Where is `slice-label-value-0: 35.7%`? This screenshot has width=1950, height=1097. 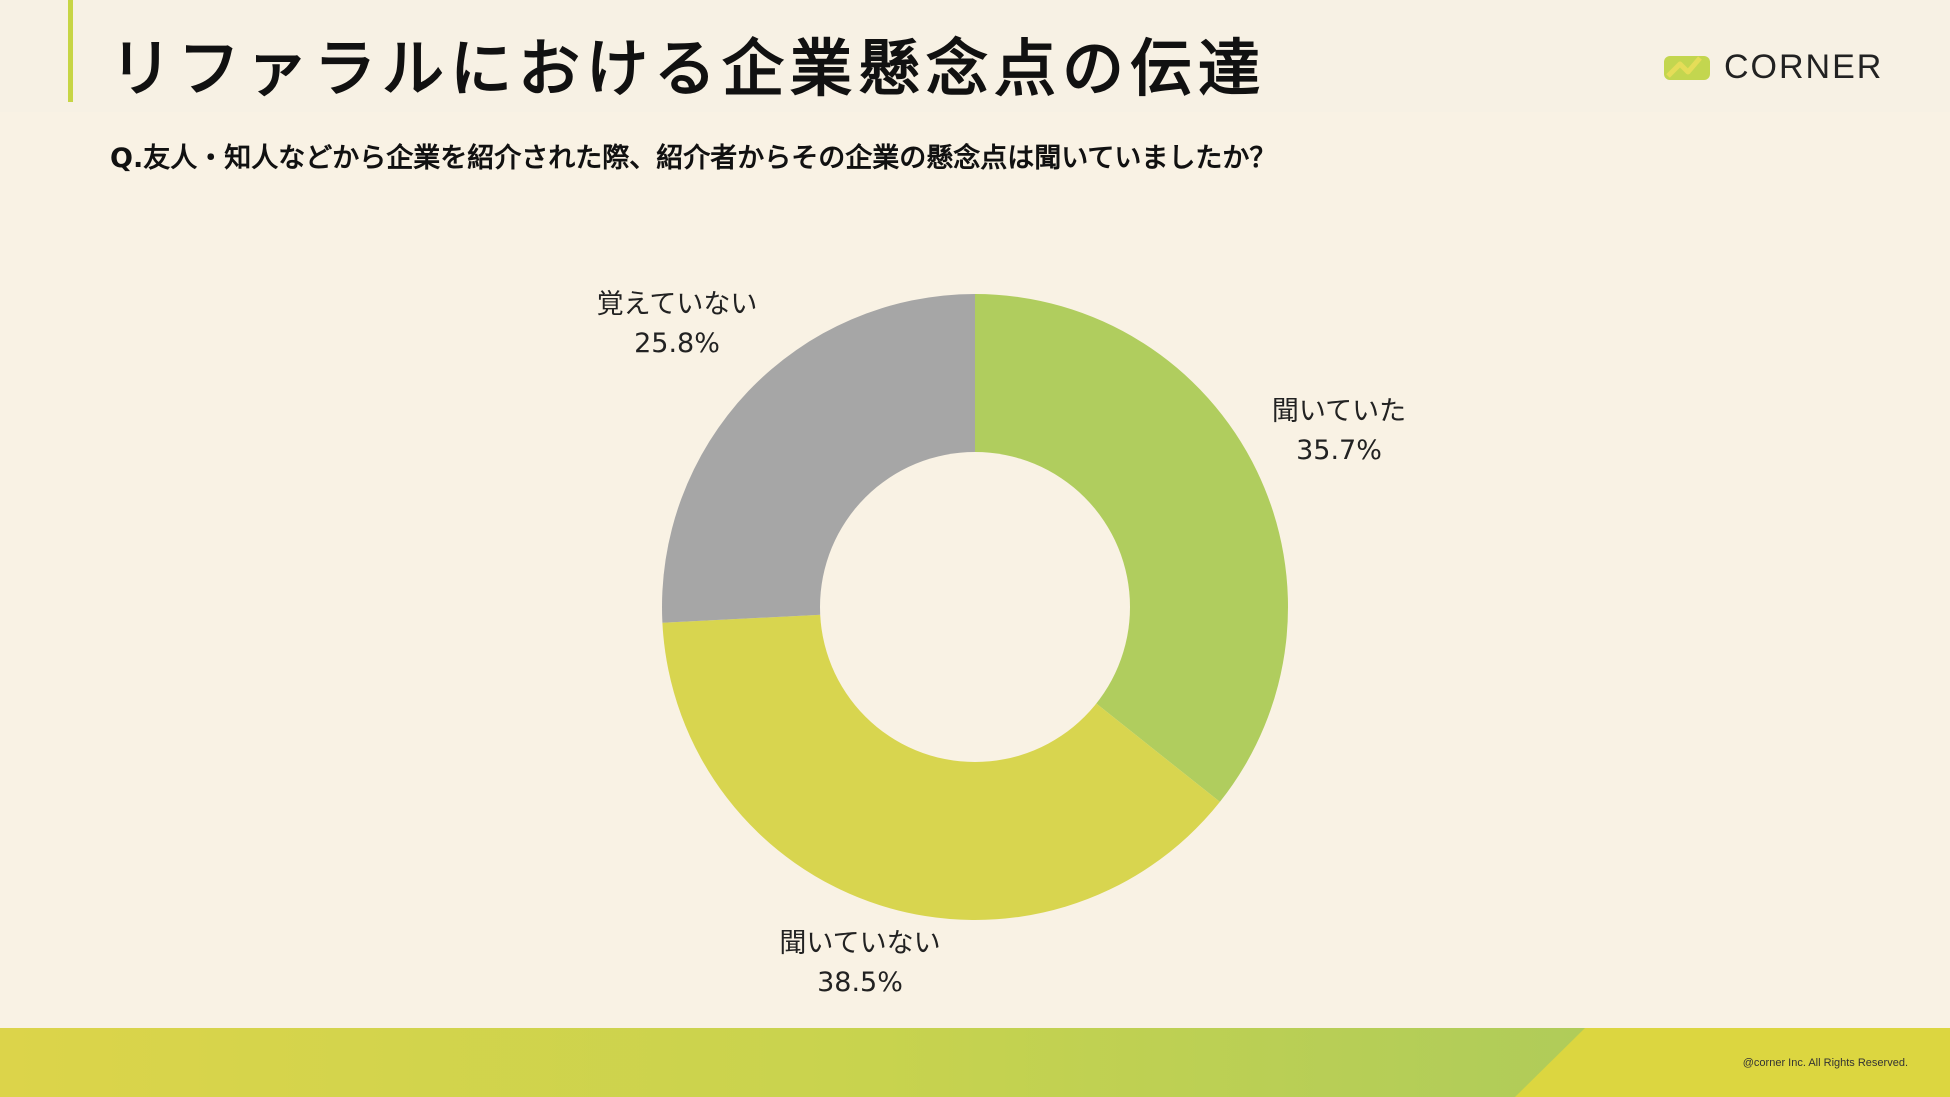 slice-label-value-0: 35.7% is located at coordinates (1339, 450).